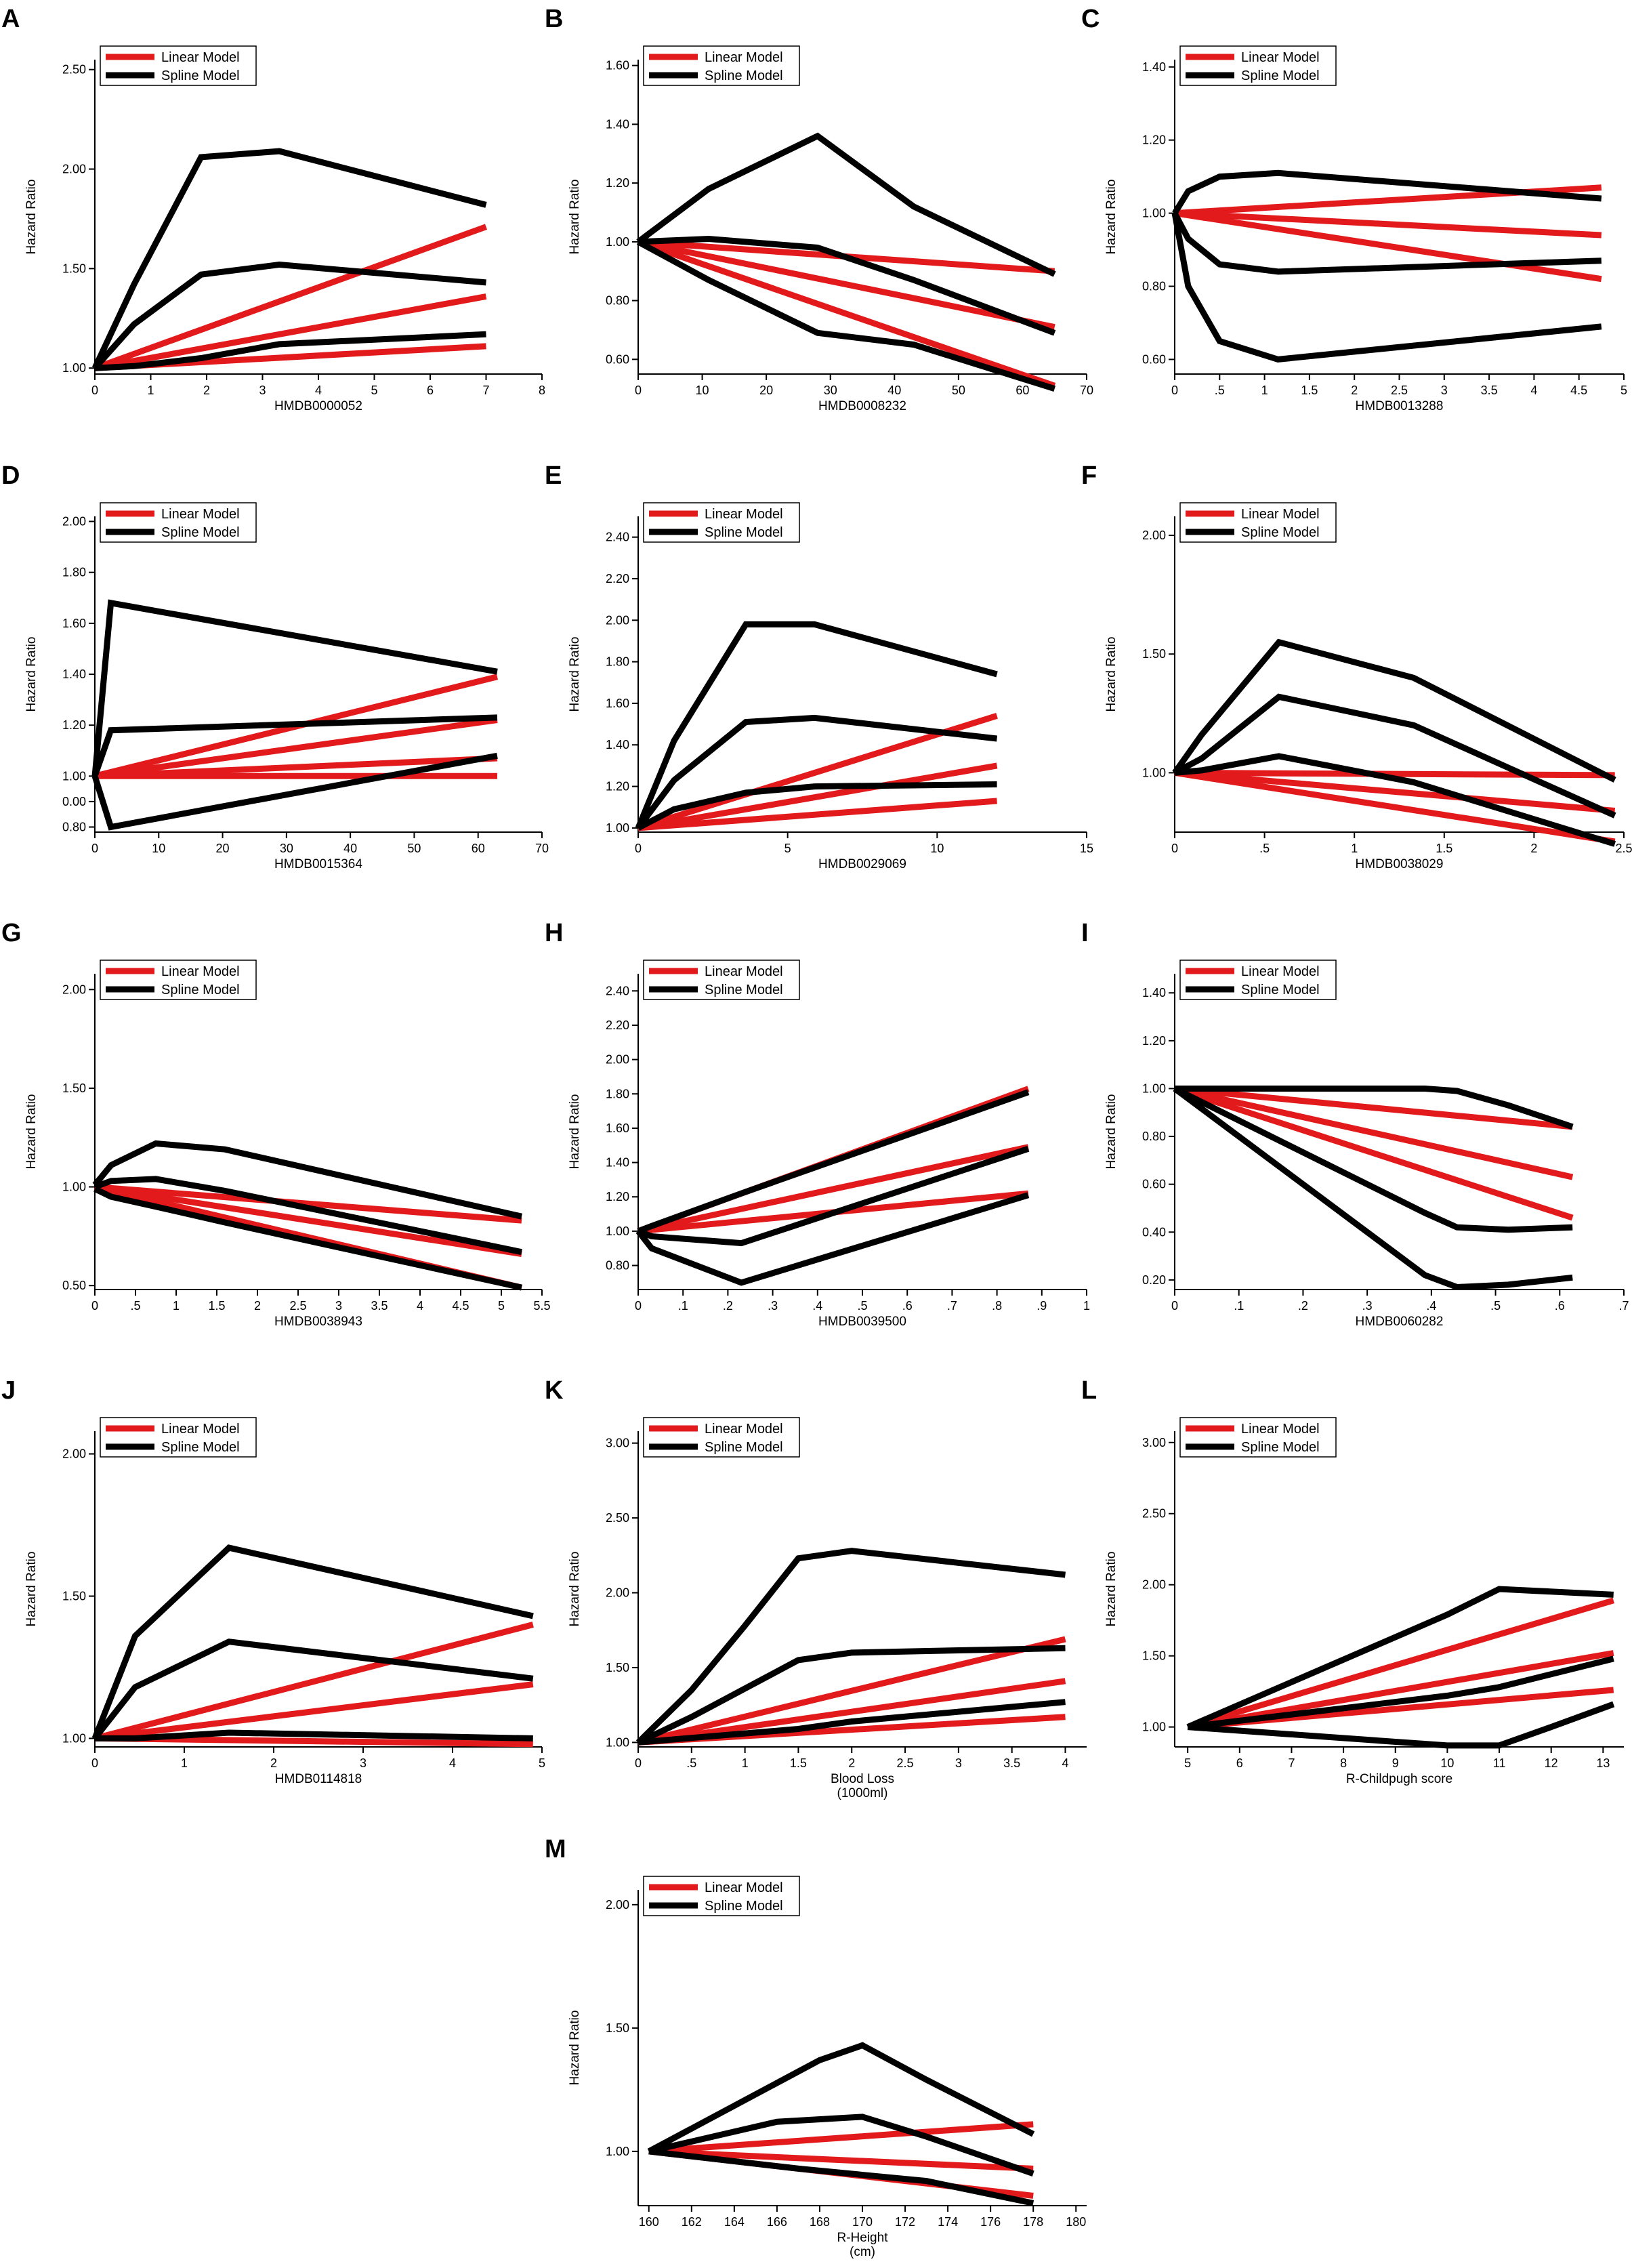 This screenshot has height=2268, width=1632. What do you see at coordinates (1240, 1763) in the screenshot?
I see `x-tick-label: 6` at bounding box center [1240, 1763].